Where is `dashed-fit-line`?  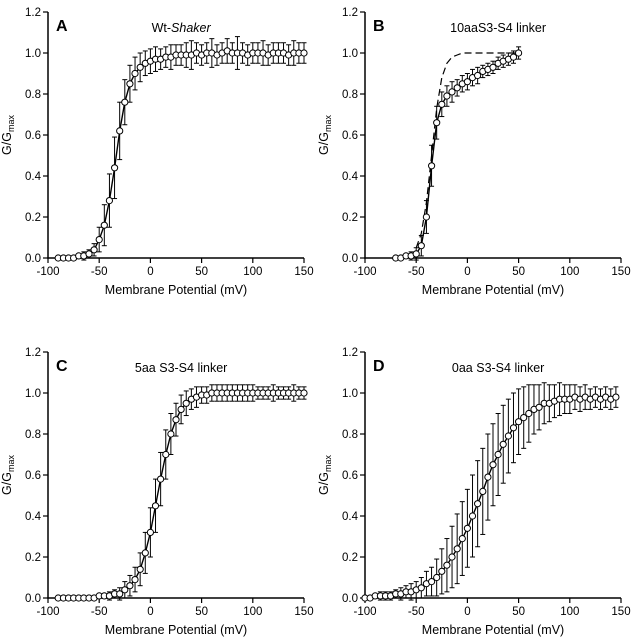 dashed-fit-line is located at coordinates (466, 150).